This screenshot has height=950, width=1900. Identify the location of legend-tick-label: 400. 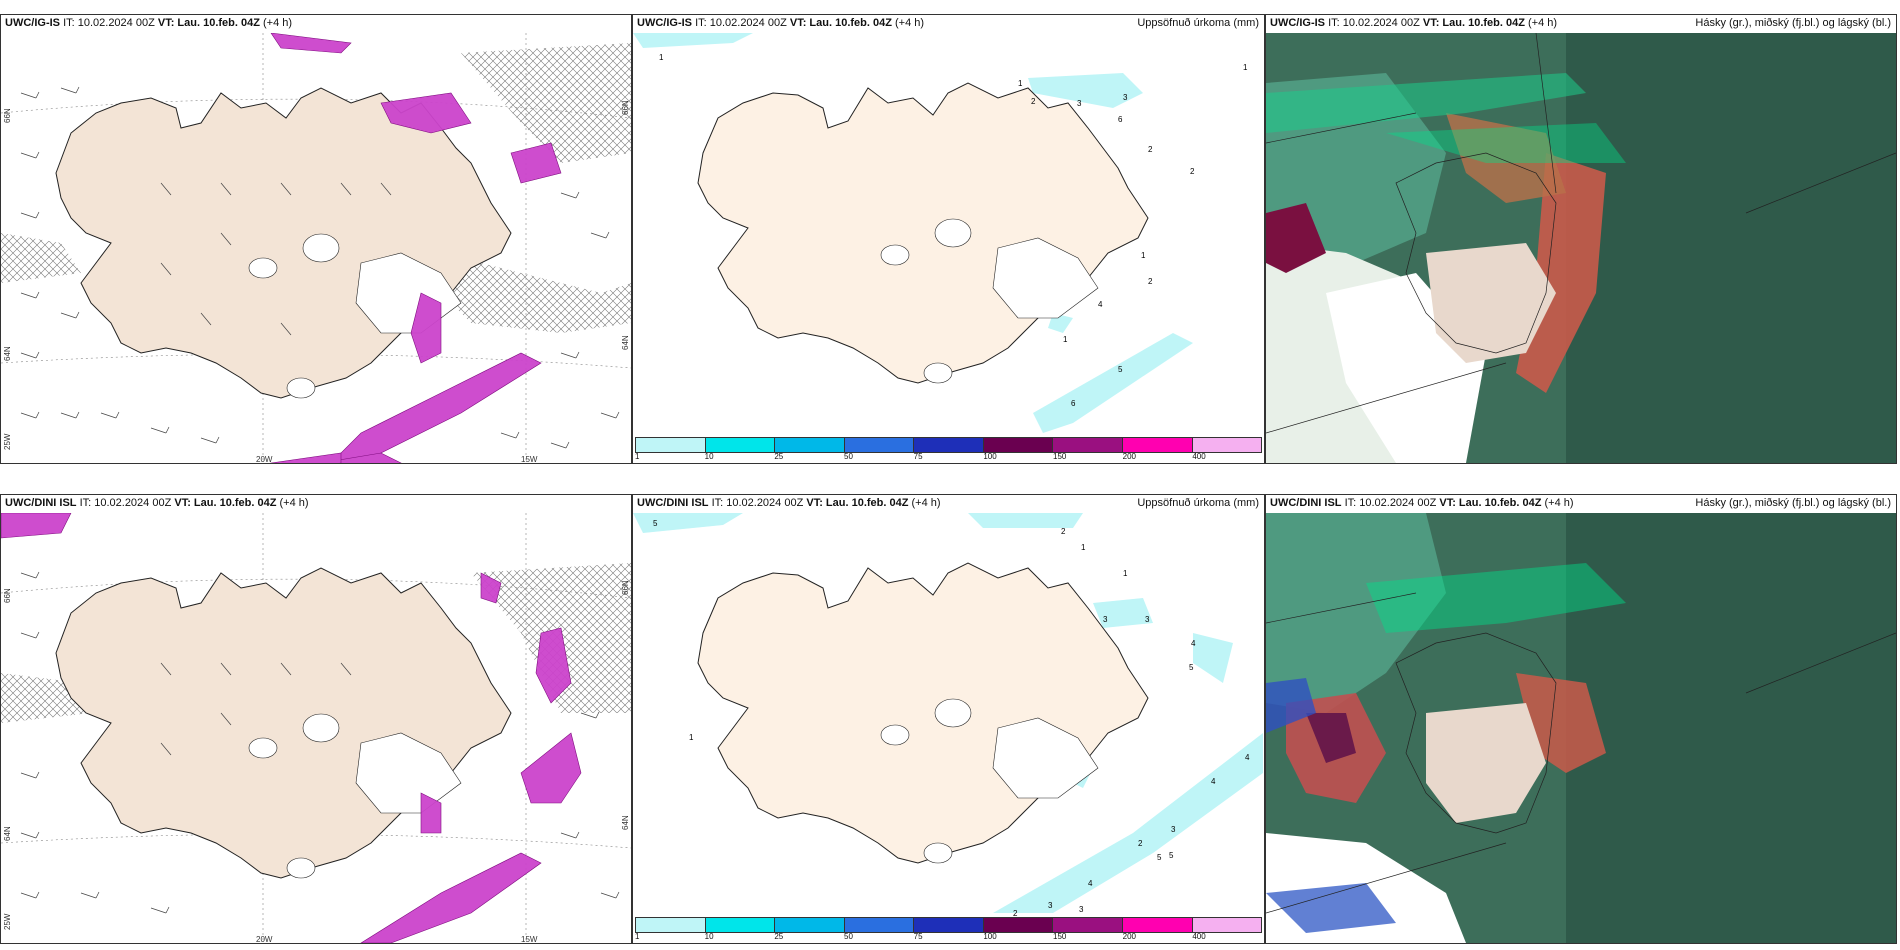
(1199, 936).